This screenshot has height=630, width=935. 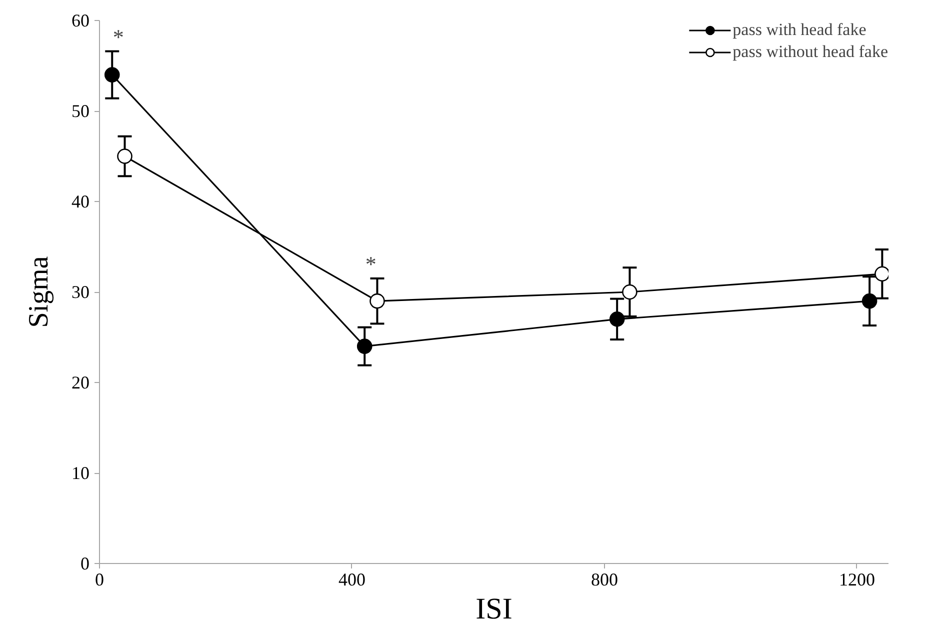 What do you see at coordinates (856, 580) in the screenshot?
I see `x-tick-label: 1200` at bounding box center [856, 580].